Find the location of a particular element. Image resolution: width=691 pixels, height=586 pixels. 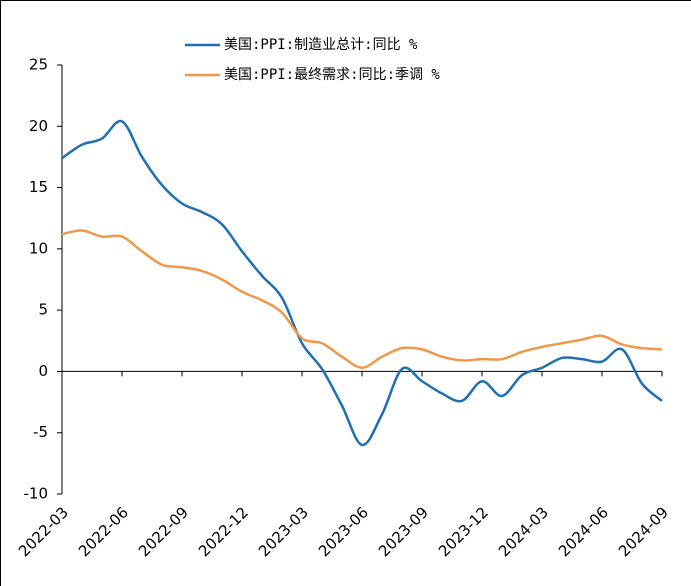

x-tick-label: 2023-12 is located at coordinates (463, 531).